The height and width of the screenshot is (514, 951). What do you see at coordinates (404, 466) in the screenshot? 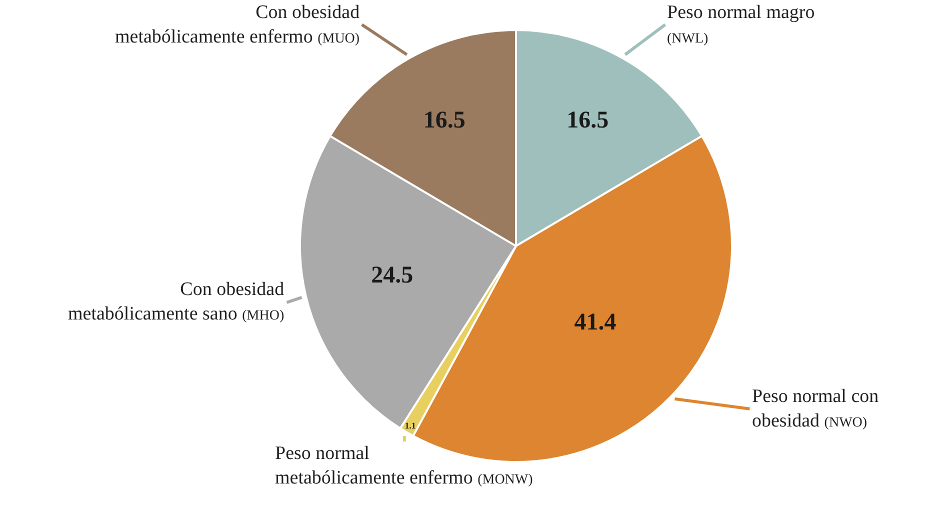
I see `slice-label: Peso normal metabólicamente enfermo (MONW)` at bounding box center [404, 466].